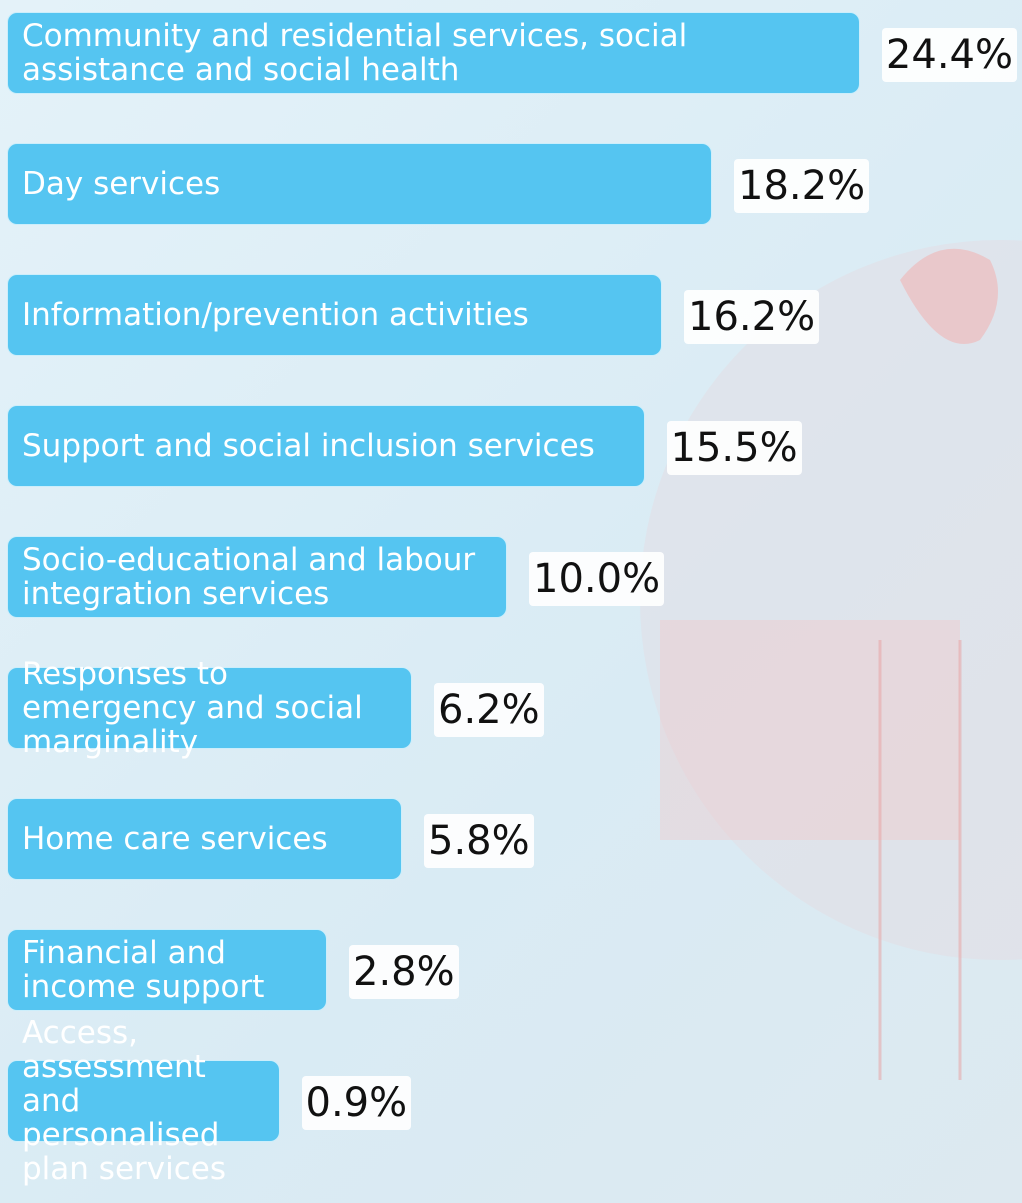 The height and width of the screenshot is (1203, 1022). What do you see at coordinates (752, 317) in the screenshot?
I see `value-label: 16.2%` at bounding box center [752, 317].